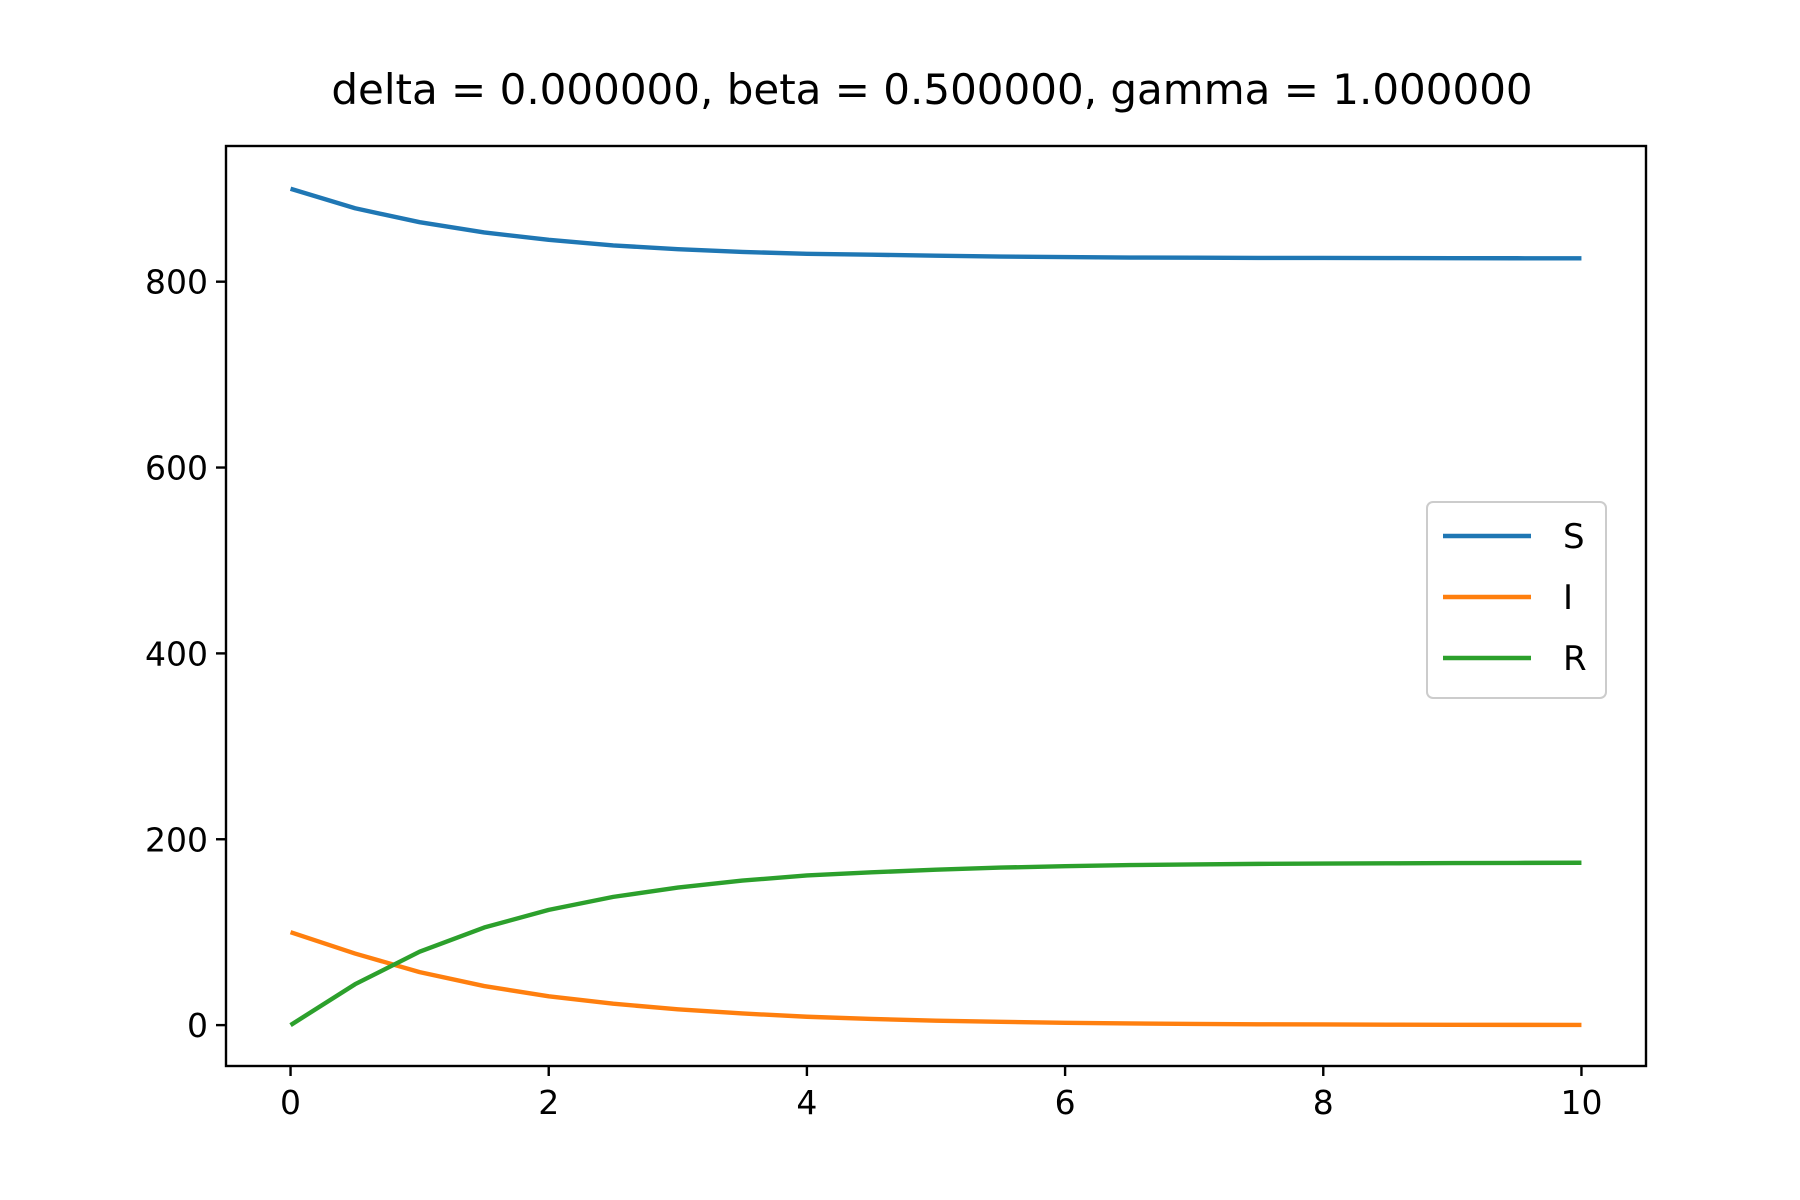  I want to click on x-axis: 0 2 4 6 8 10, so click(941, 1094).